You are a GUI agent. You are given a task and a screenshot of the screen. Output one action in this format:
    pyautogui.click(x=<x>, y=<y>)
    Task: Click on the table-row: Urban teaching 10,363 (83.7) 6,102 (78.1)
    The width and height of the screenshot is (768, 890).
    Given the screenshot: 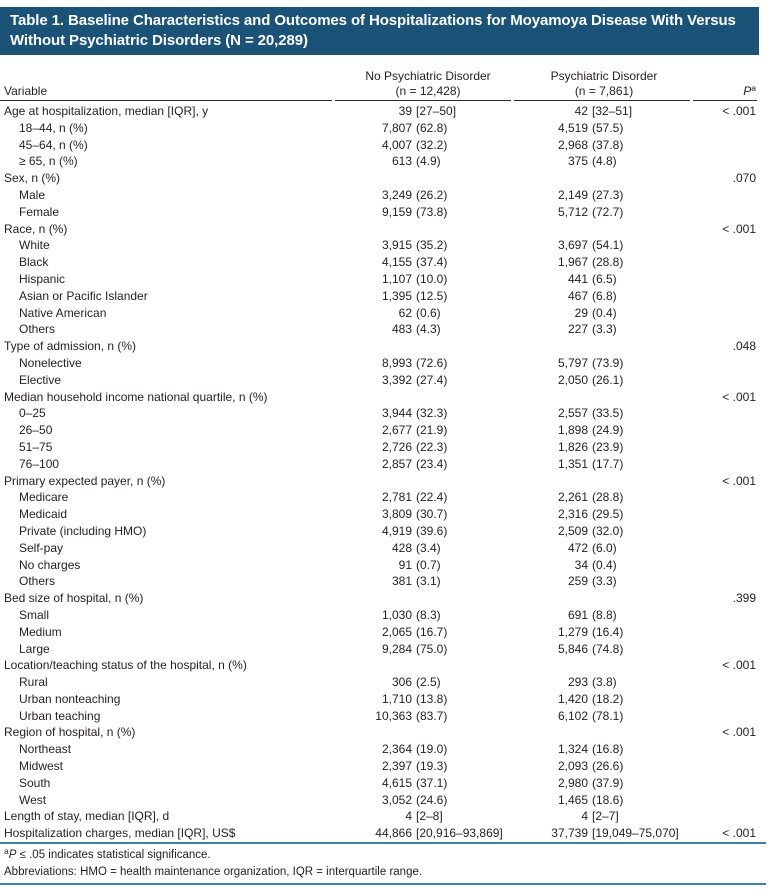 What is the action you would take?
    pyautogui.click(x=384, y=716)
    